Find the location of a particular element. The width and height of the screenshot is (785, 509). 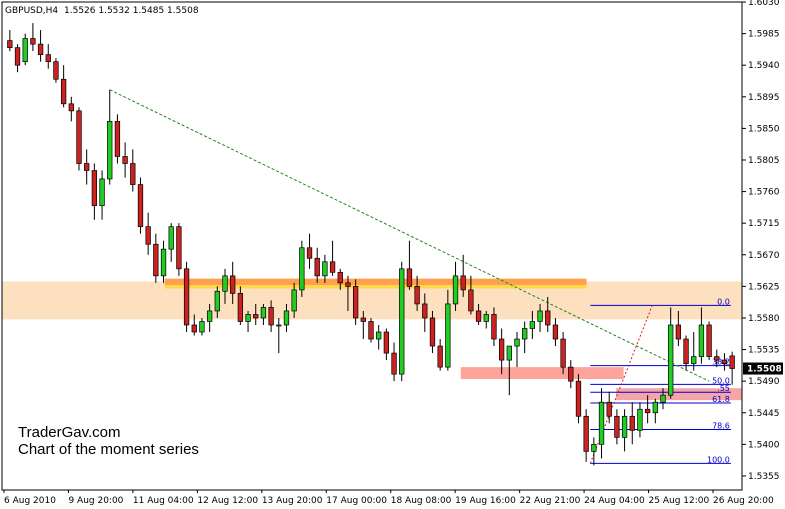

x-tick-label: 19 Aug 16:00 is located at coordinates (485, 501).